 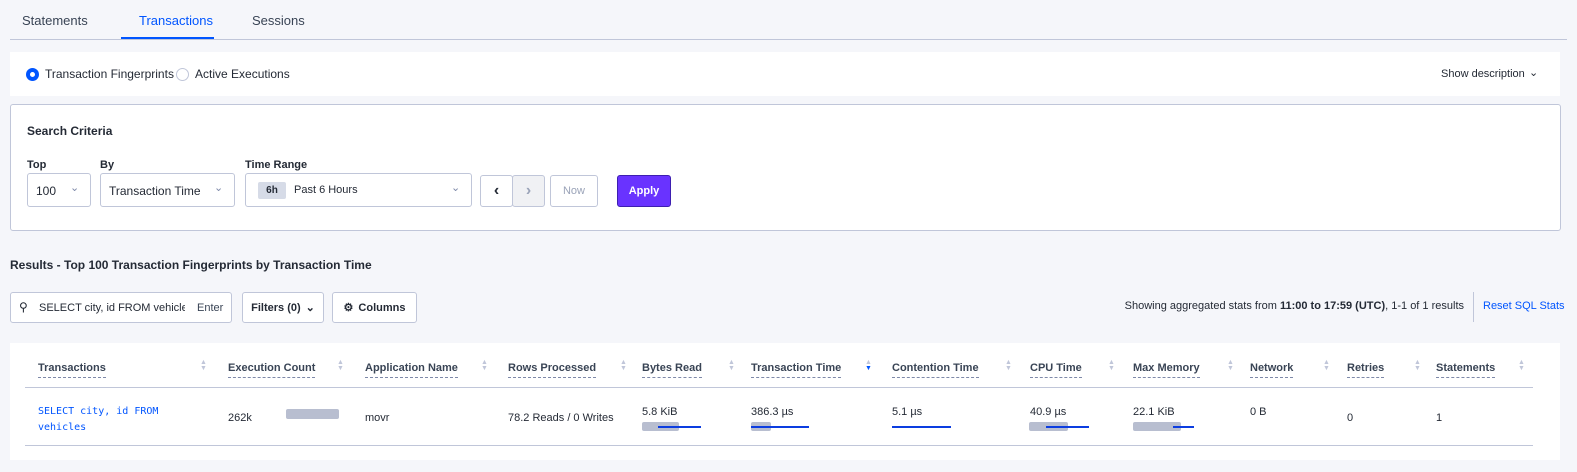 What do you see at coordinates (907, 412) in the screenshot?
I see `contention-time: 5.1 µs` at bounding box center [907, 412].